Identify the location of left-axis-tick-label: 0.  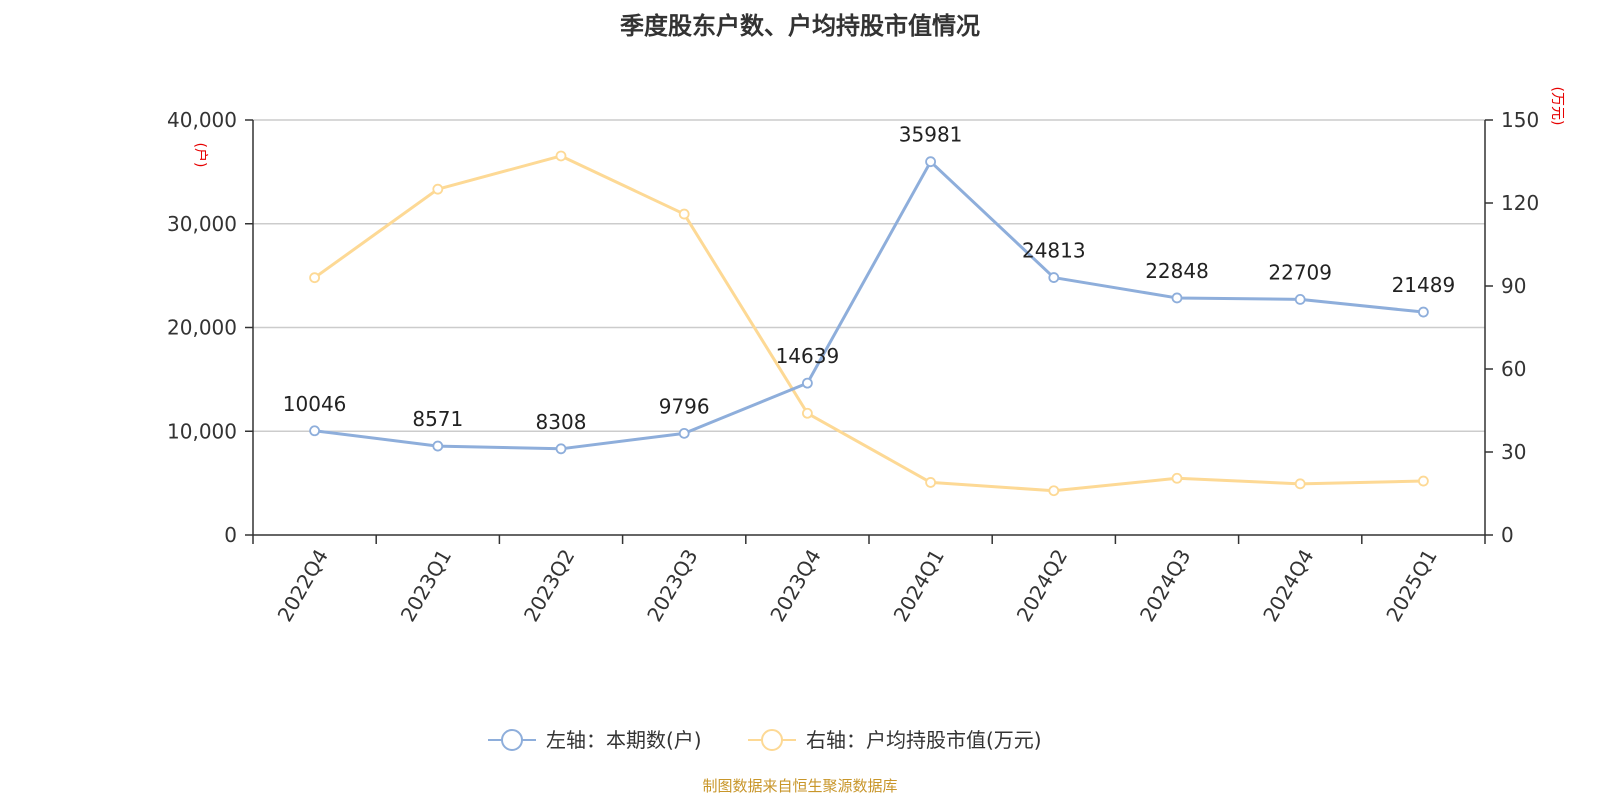
(230, 535).